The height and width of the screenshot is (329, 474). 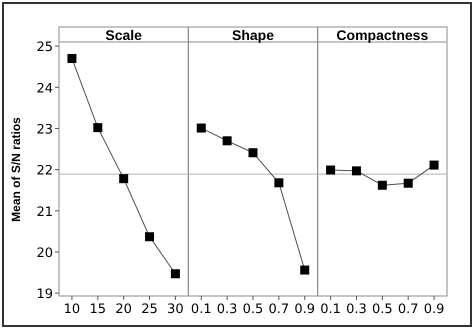 What do you see at coordinates (382, 35) in the screenshot?
I see `chart-title: Compactness` at bounding box center [382, 35].